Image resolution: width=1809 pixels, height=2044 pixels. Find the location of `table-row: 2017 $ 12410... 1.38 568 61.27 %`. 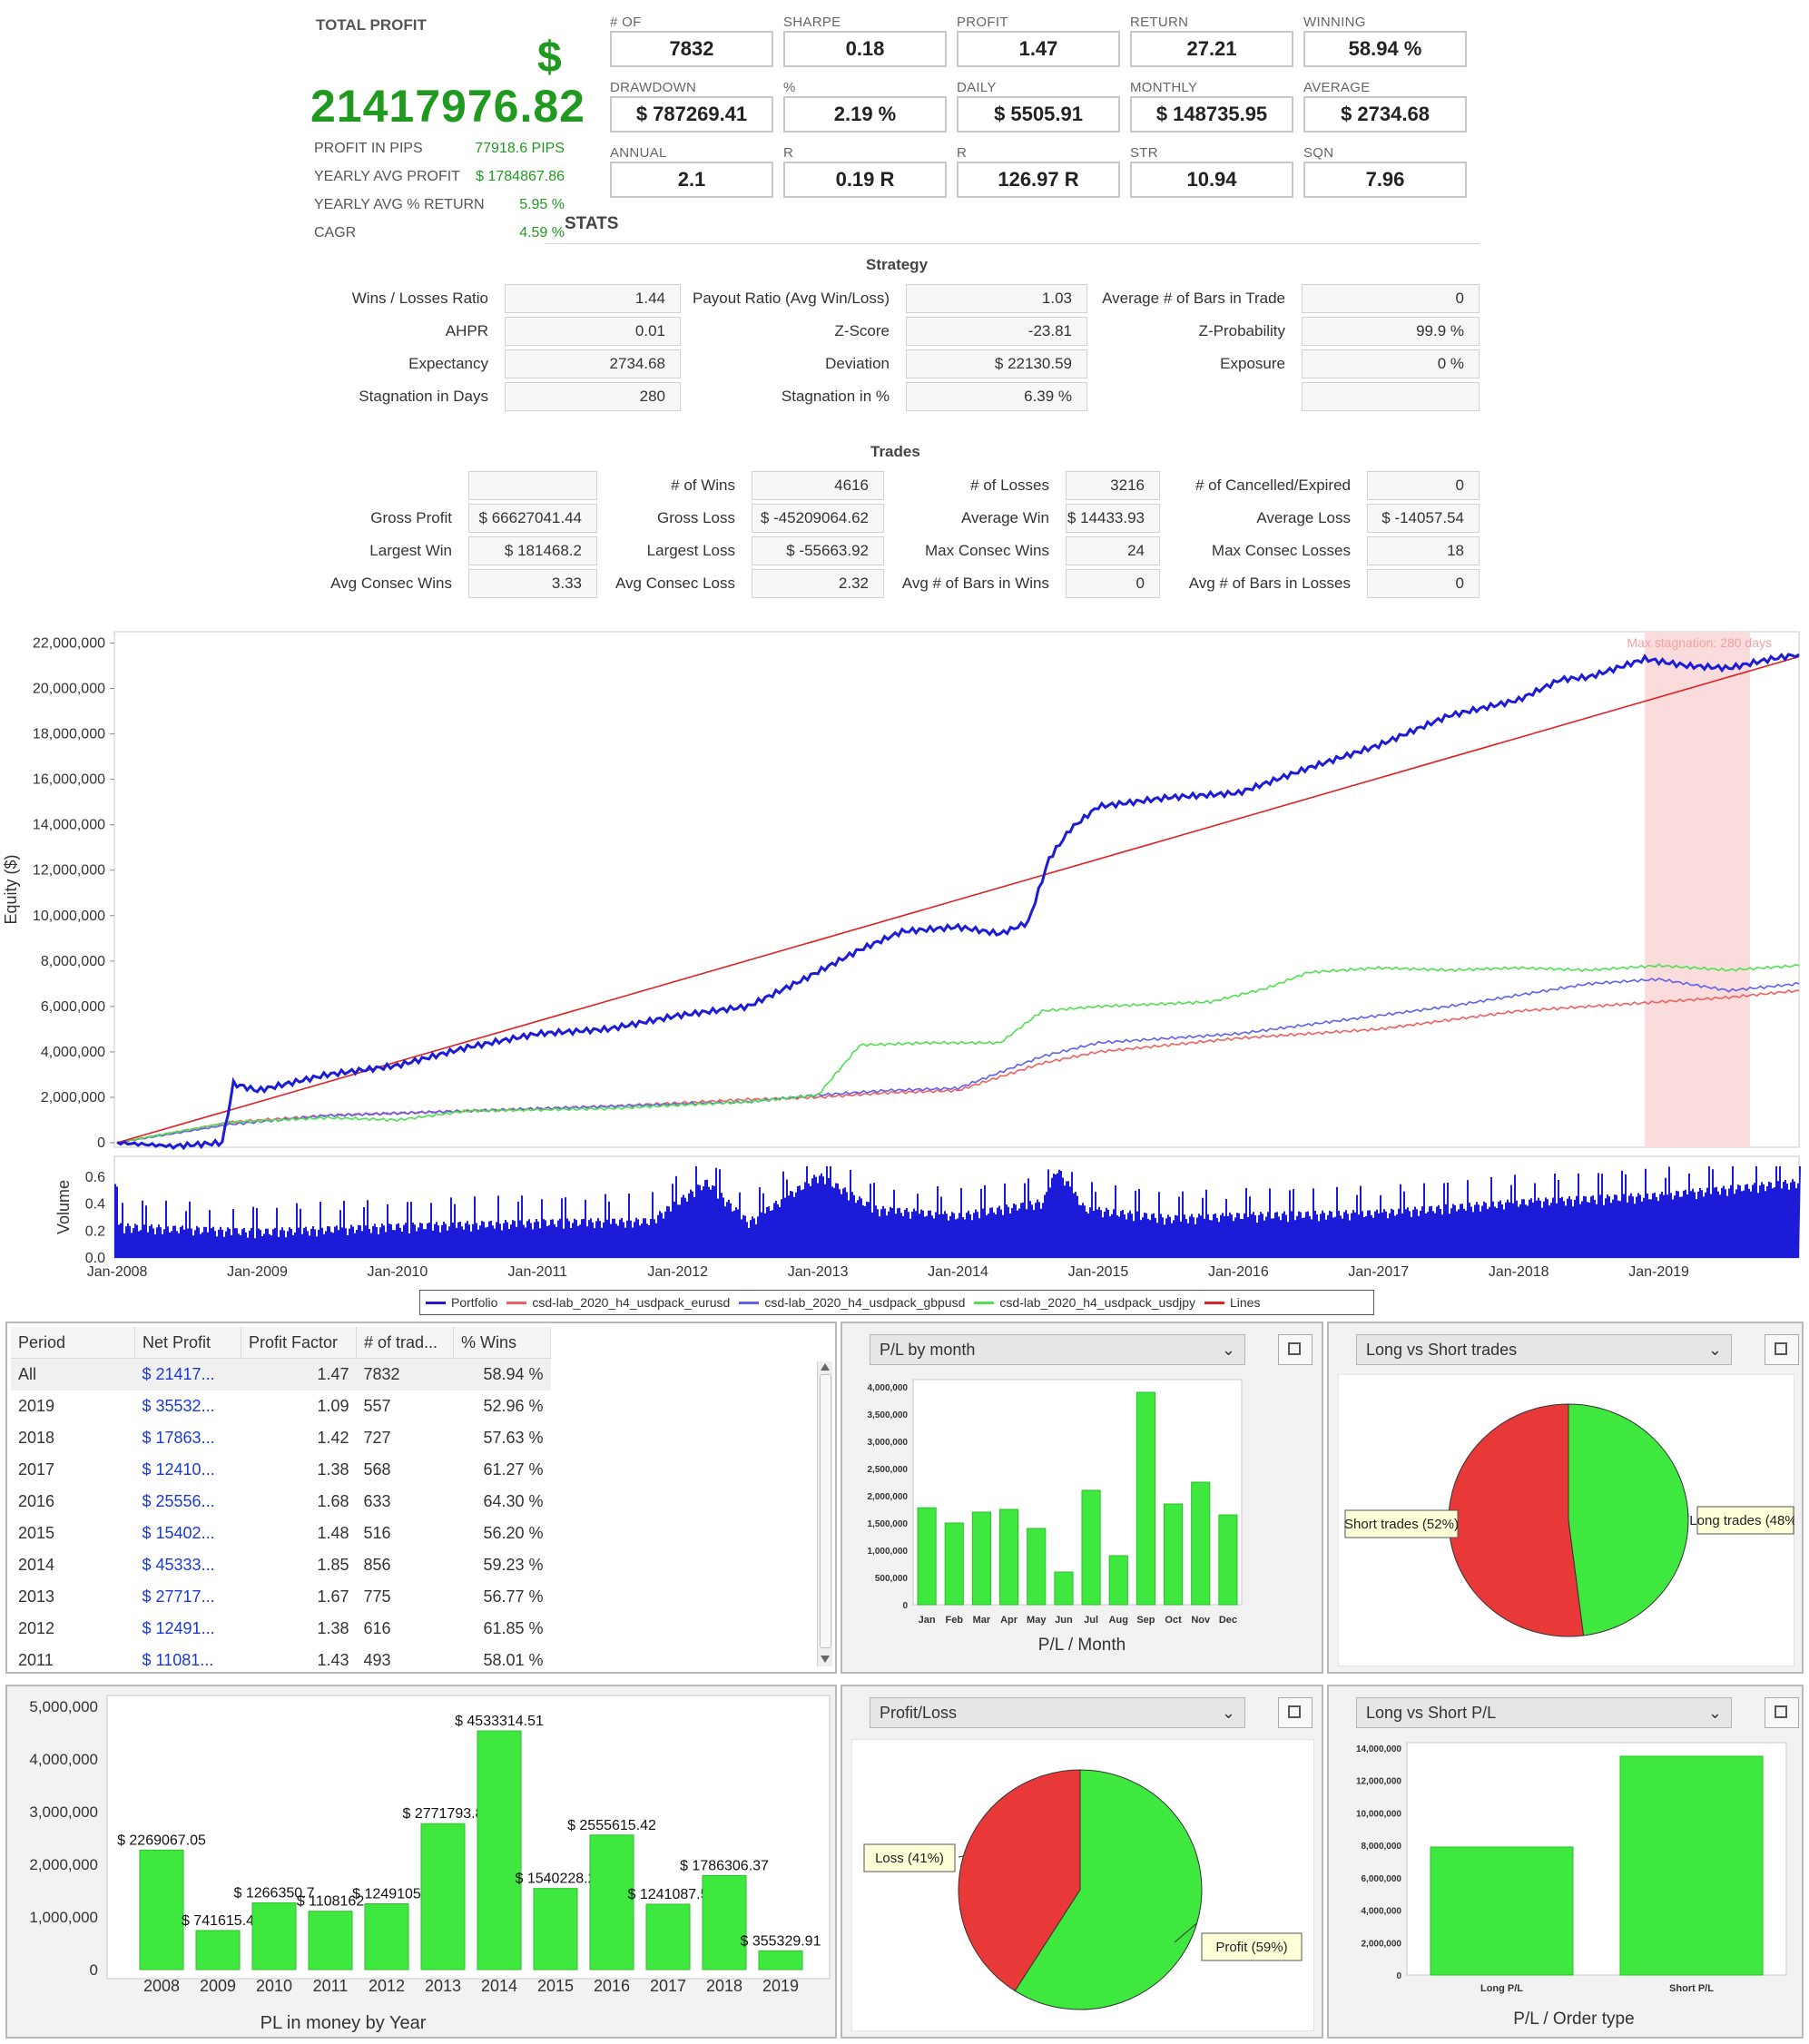

table-row: 2017 $ 12410... 1.38 568 61.27 % is located at coordinates (281, 1470).